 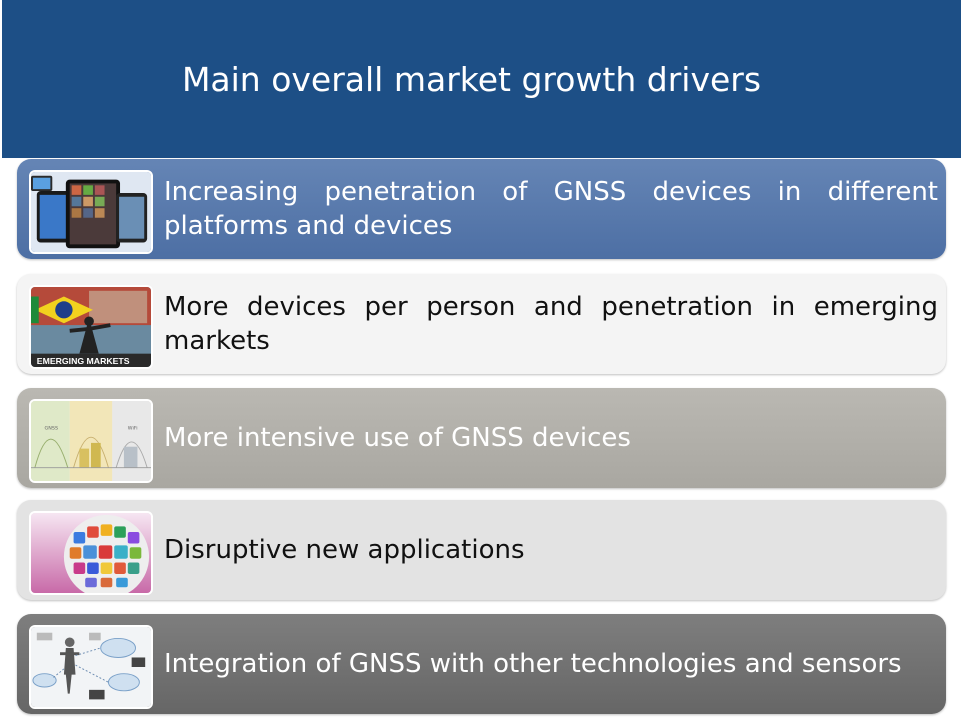 What do you see at coordinates (83, 361) in the screenshot?
I see `svg-text: EMERGING MARKETS` at bounding box center [83, 361].